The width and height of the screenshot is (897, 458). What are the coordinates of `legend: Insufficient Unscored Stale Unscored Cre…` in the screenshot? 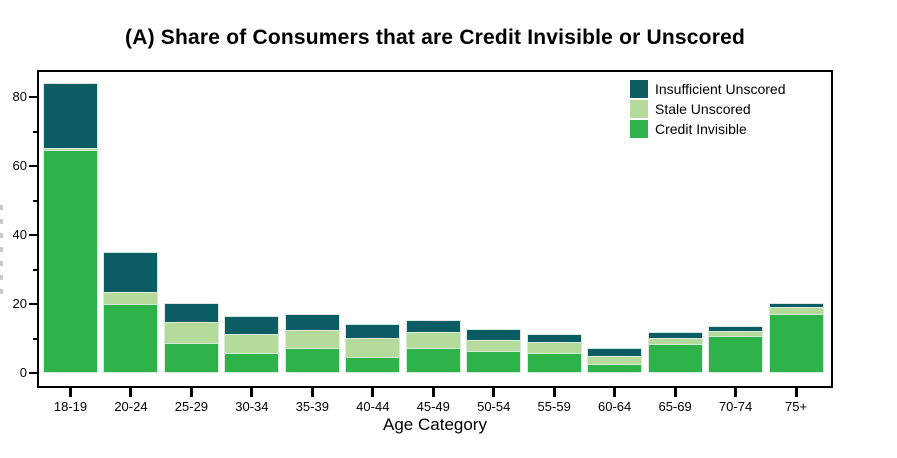 It's located at (707, 110).